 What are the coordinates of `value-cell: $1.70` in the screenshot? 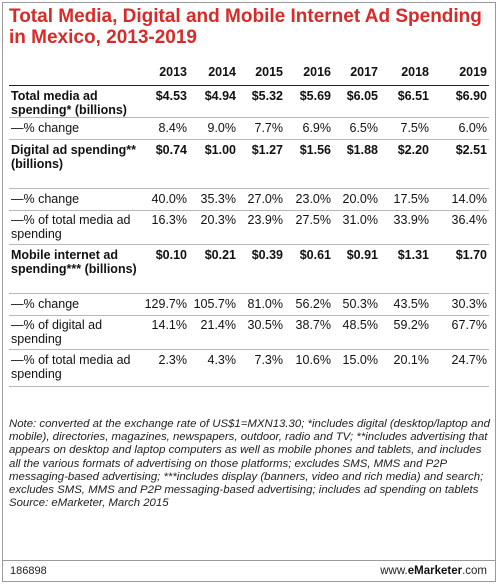 It's located at (471, 255).